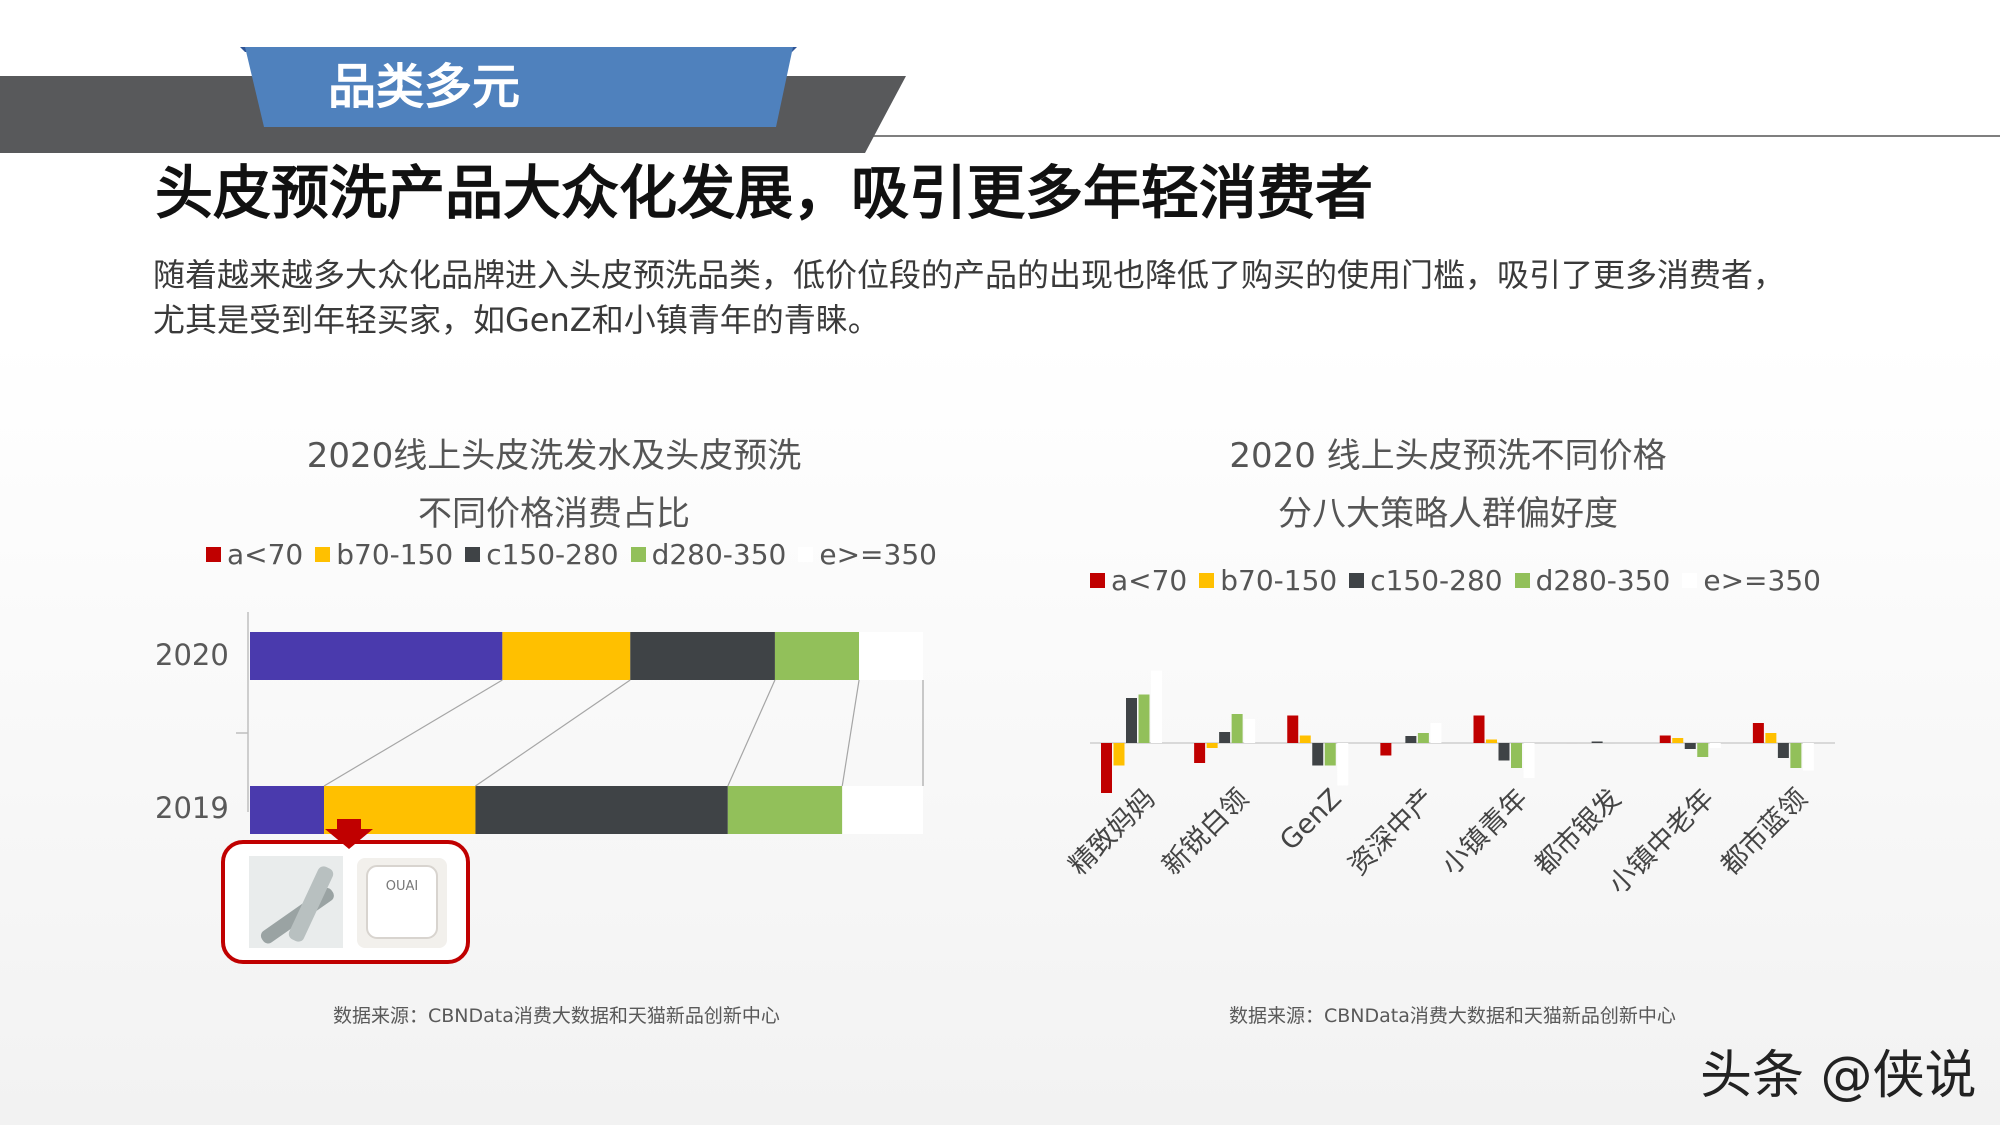  Describe the element at coordinates (516, 320) in the screenshot. I see `description-line-2: 尤其是受到年轻买家，如GenZ和小镇青年的青睐。` at that location.